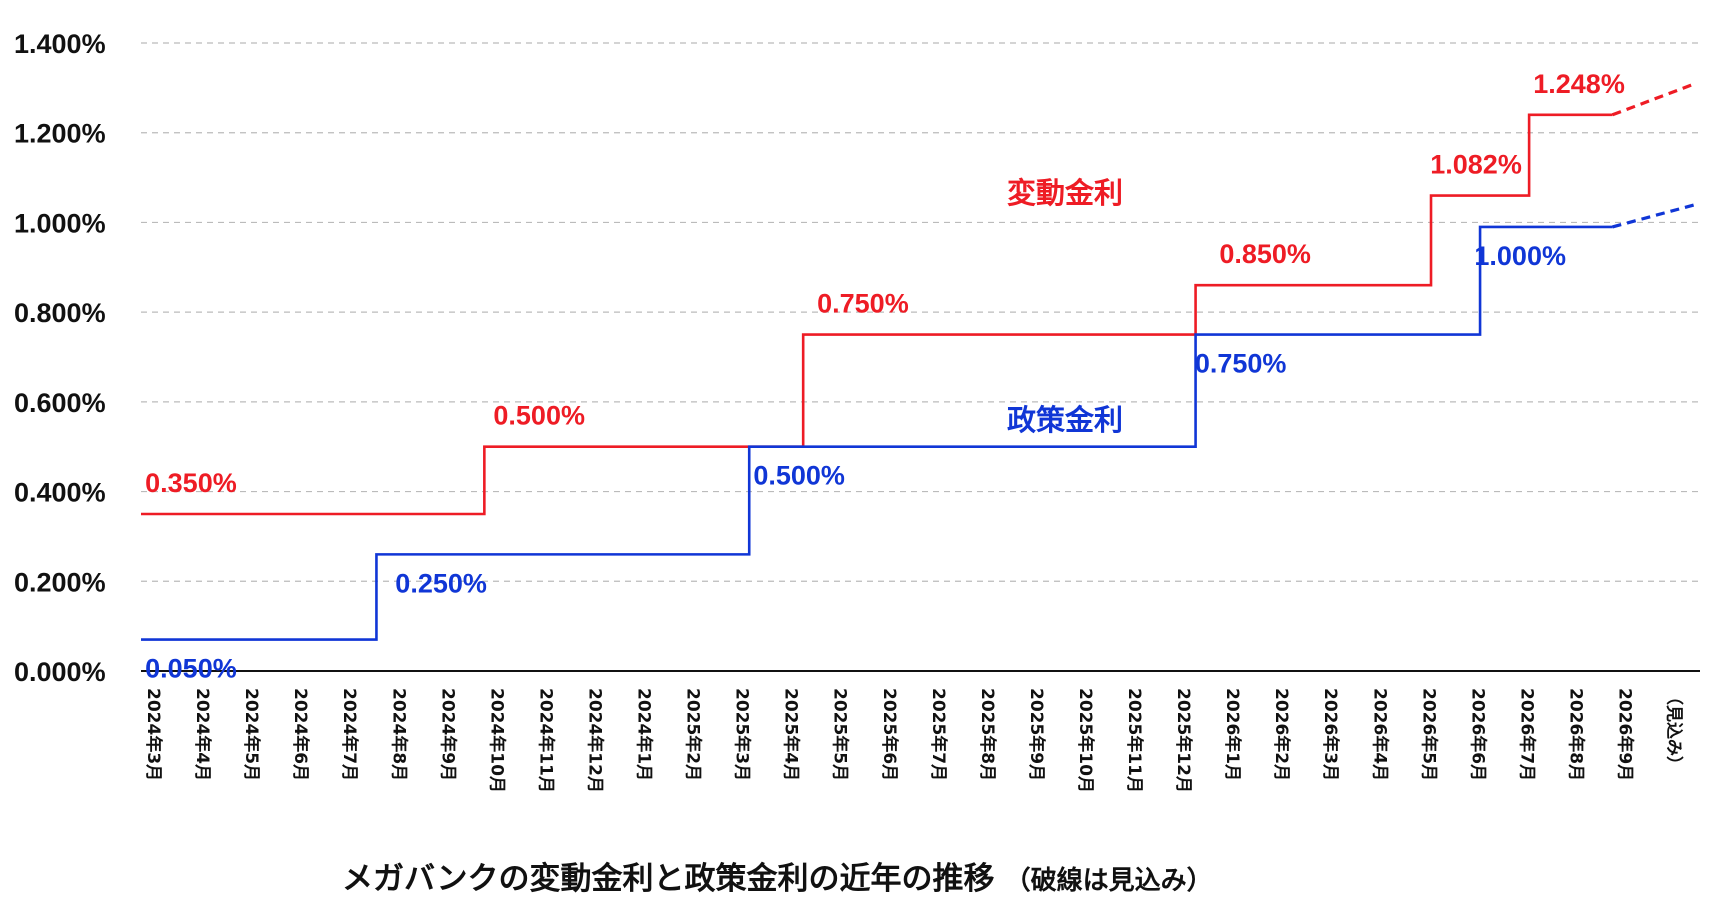 The width and height of the screenshot is (1713, 918). I want to click on y-tick-label: 1.400%, so click(60, 44).